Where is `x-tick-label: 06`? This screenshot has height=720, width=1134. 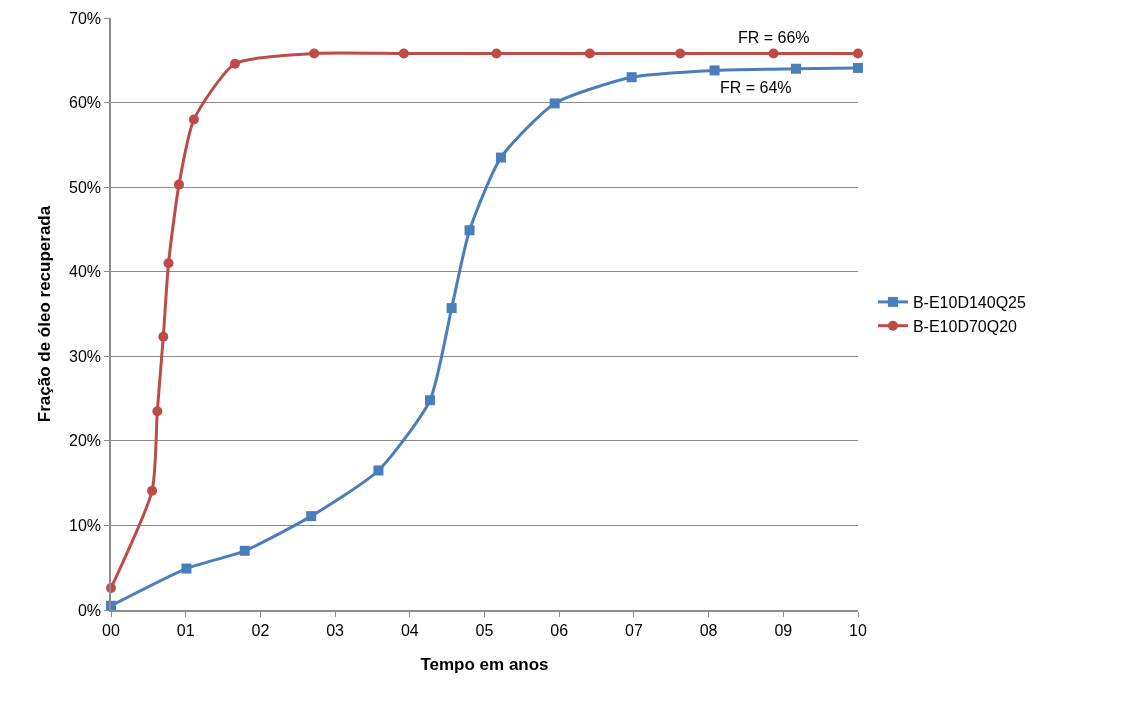
x-tick-label: 06 is located at coordinates (559, 630).